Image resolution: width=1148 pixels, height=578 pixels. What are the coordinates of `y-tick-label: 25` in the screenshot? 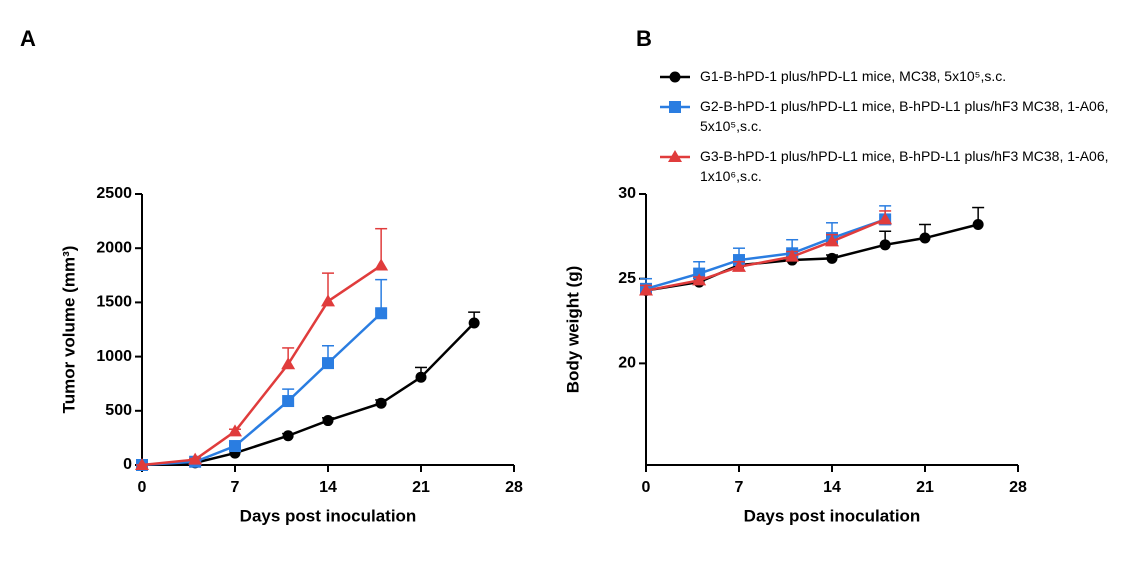 It's located at (627, 278).